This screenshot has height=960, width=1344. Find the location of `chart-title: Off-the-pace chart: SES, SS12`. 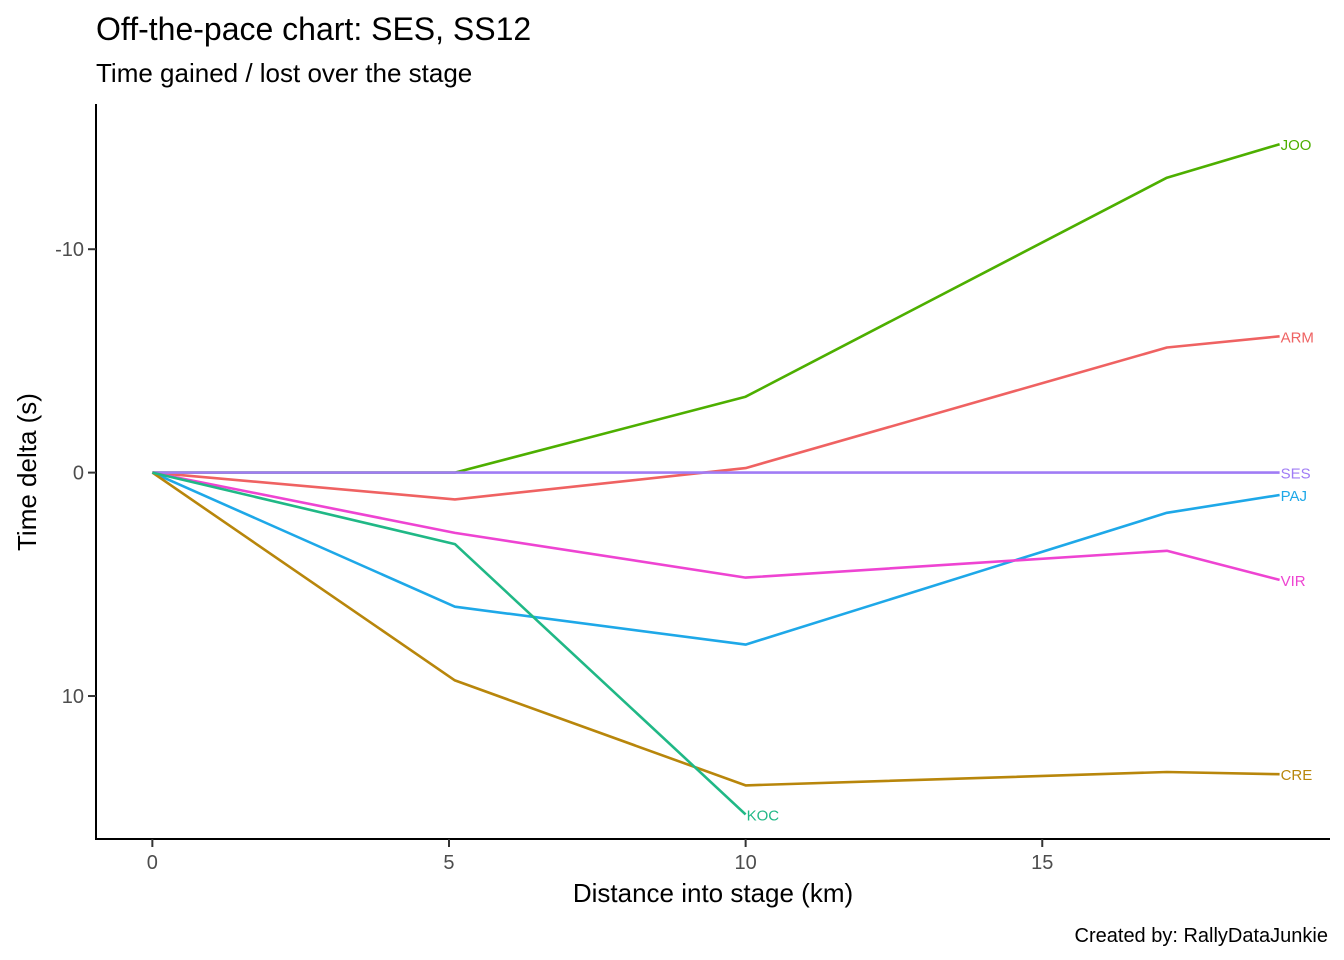

chart-title: Off-the-pace chart: SES, SS12 is located at coordinates (313, 29).